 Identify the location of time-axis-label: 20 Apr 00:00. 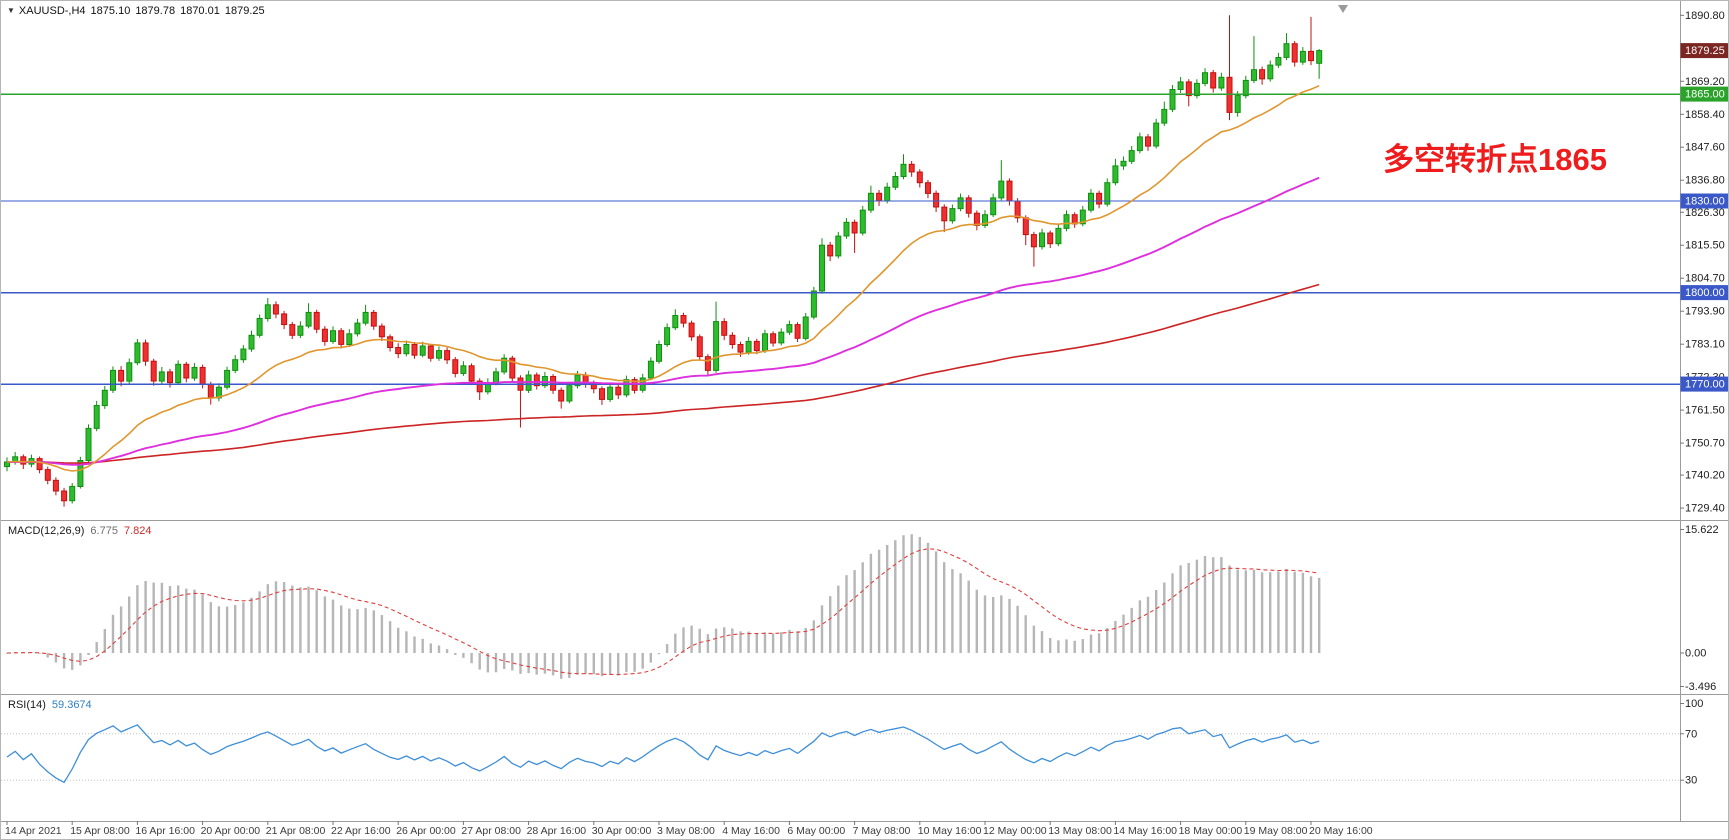
(231, 831).